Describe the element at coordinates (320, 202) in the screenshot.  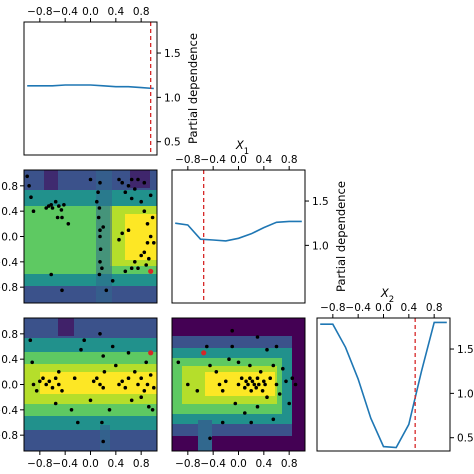
I see `y-tick-label: 1.5` at that location.